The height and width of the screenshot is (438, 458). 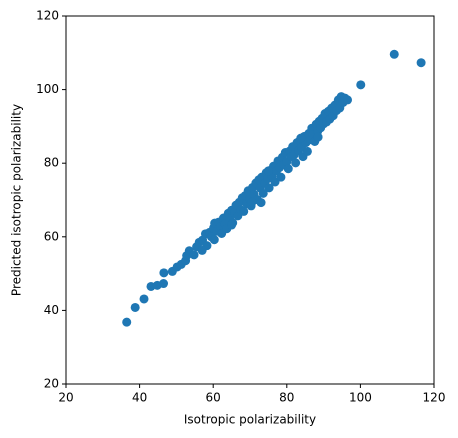 I want to click on x-tick-label: 20, so click(x=65, y=398).